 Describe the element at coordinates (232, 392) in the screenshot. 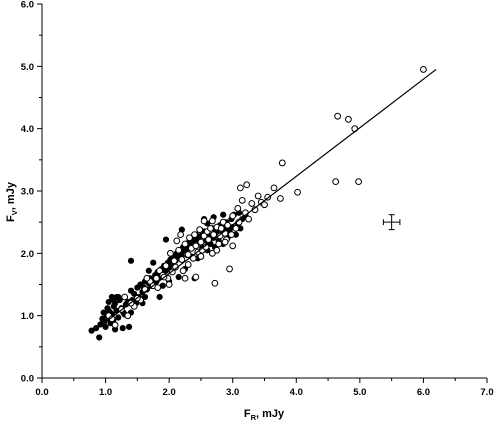

I see `x-tick-label: 3.0` at that location.